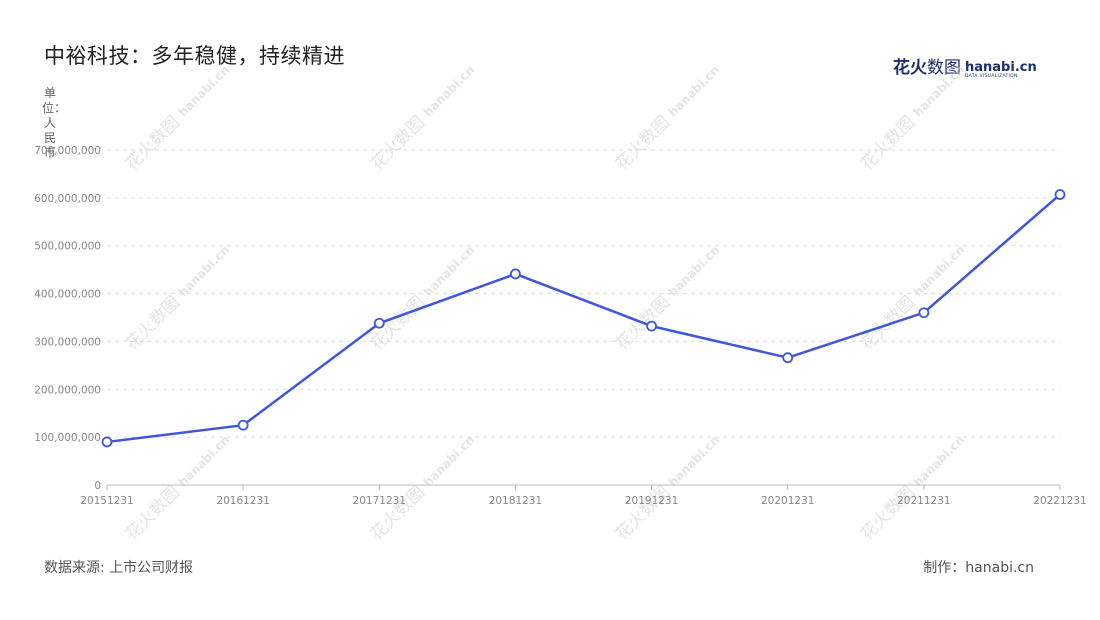  I want to click on x-tick-label: 20181231, so click(515, 501).